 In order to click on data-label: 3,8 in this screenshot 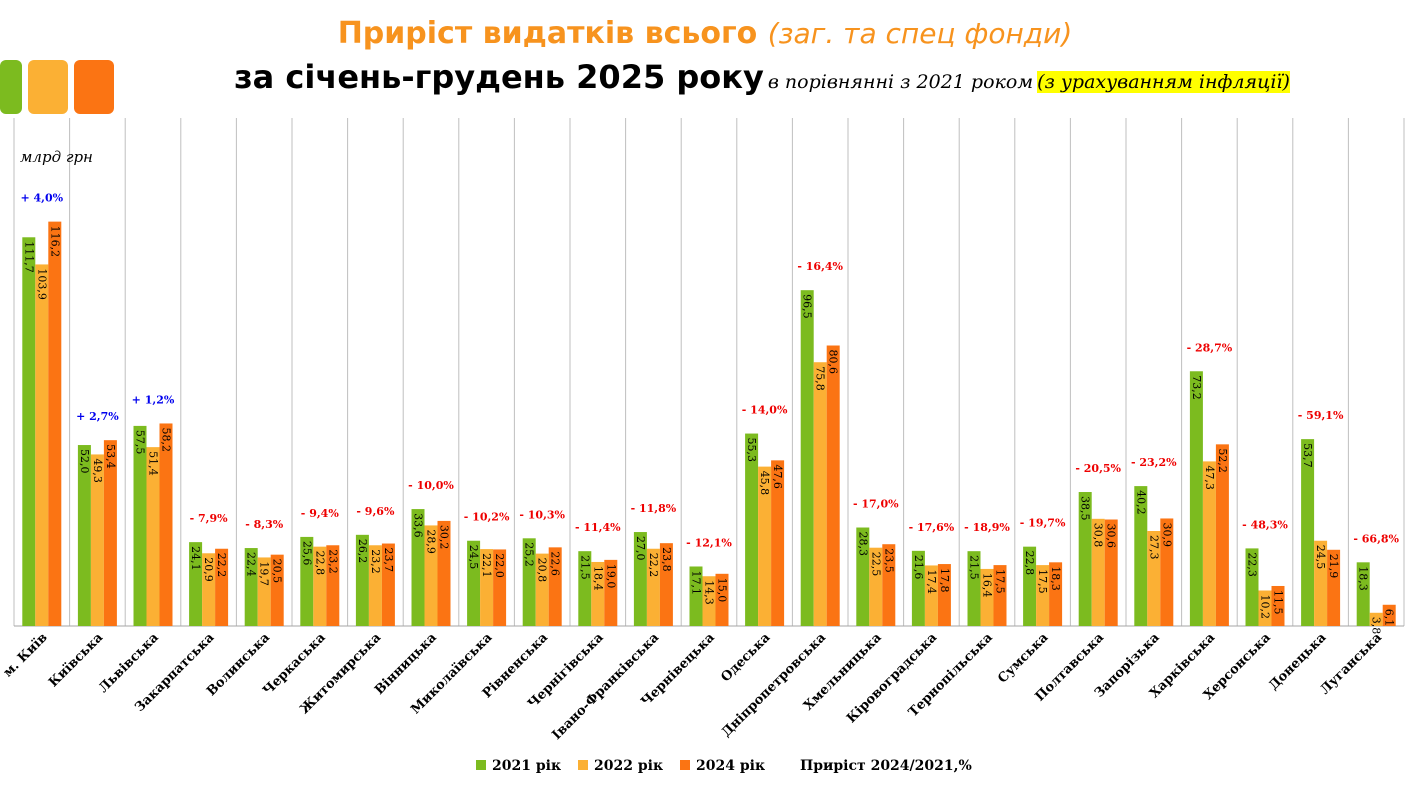, I will do `click(1376, 626)`.